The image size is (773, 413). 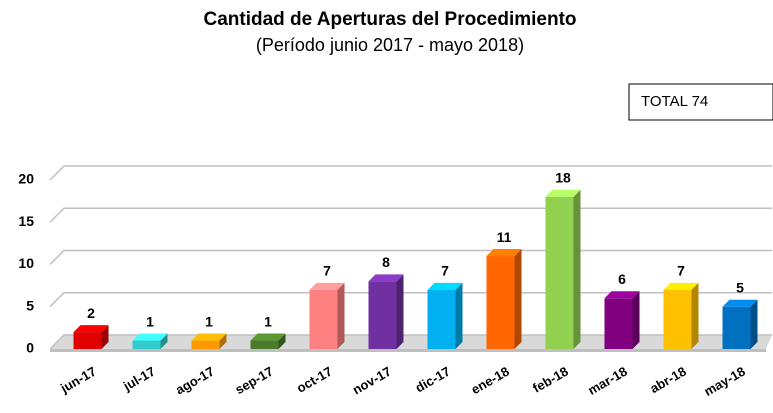 What do you see at coordinates (91, 313) in the screenshot?
I see `value-label: 2` at bounding box center [91, 313].